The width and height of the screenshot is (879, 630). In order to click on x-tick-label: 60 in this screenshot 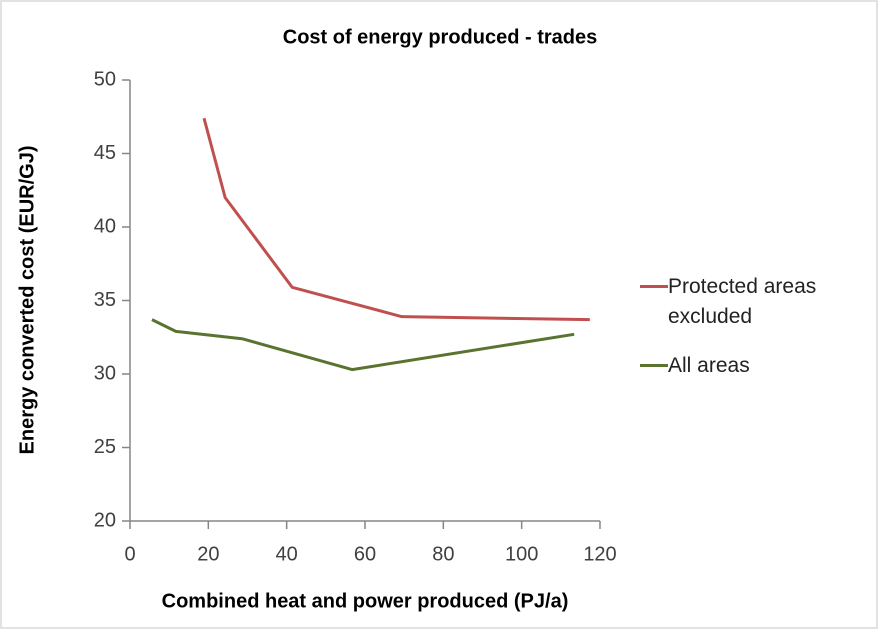, I will do `click(365, 554)`.